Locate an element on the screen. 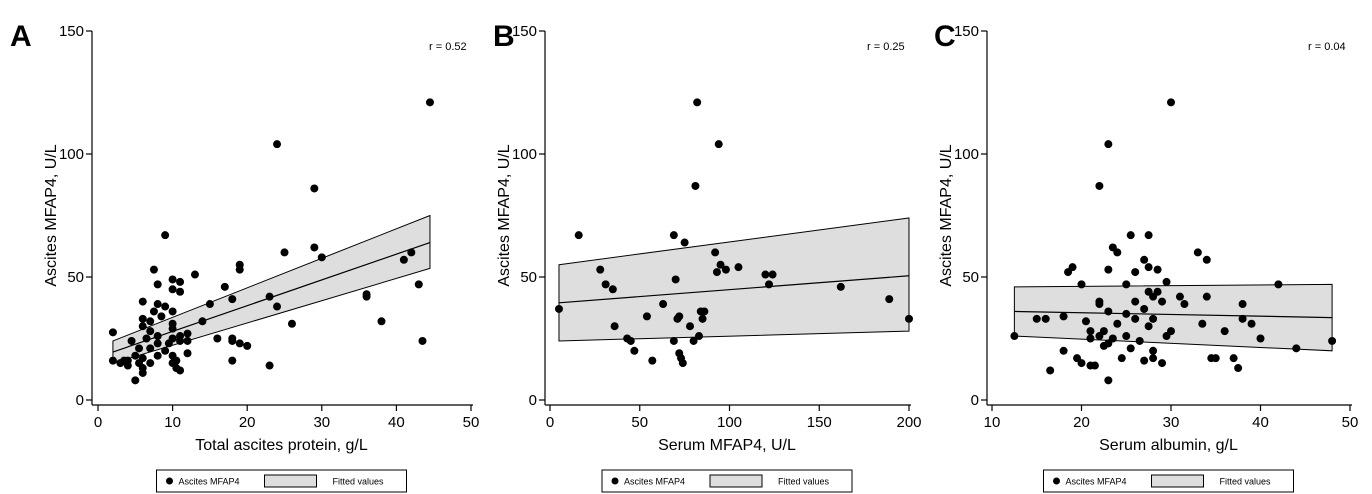  x-tick-label: 150 is located at coordinates (819, 422).